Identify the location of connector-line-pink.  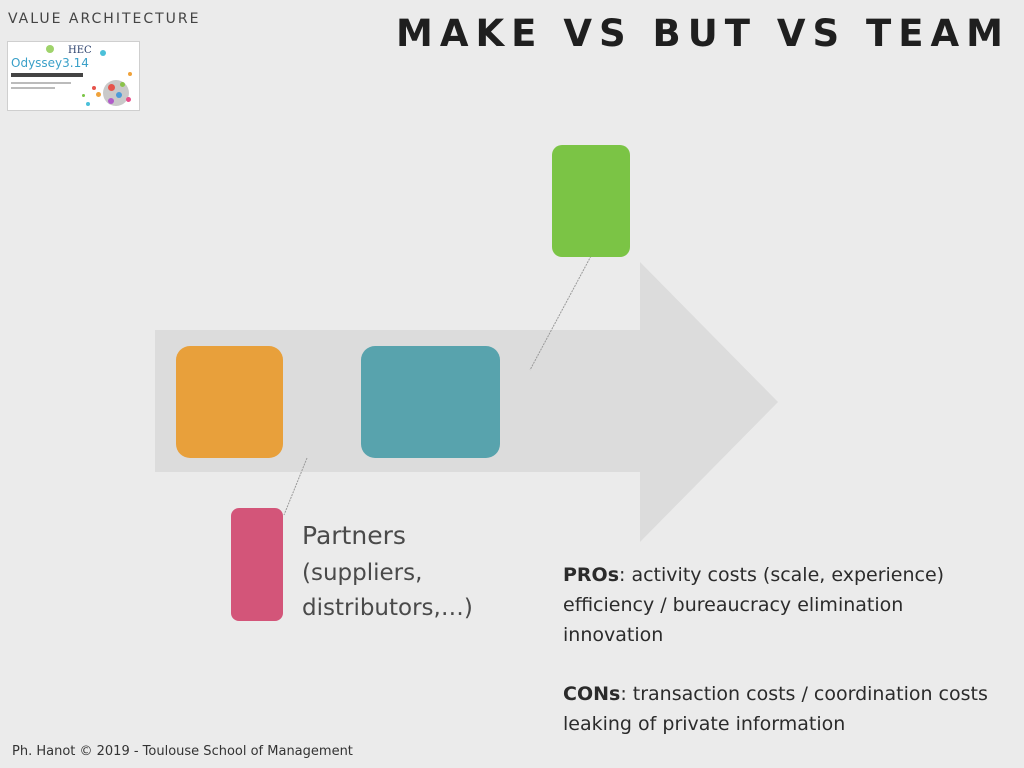
(295, 486).